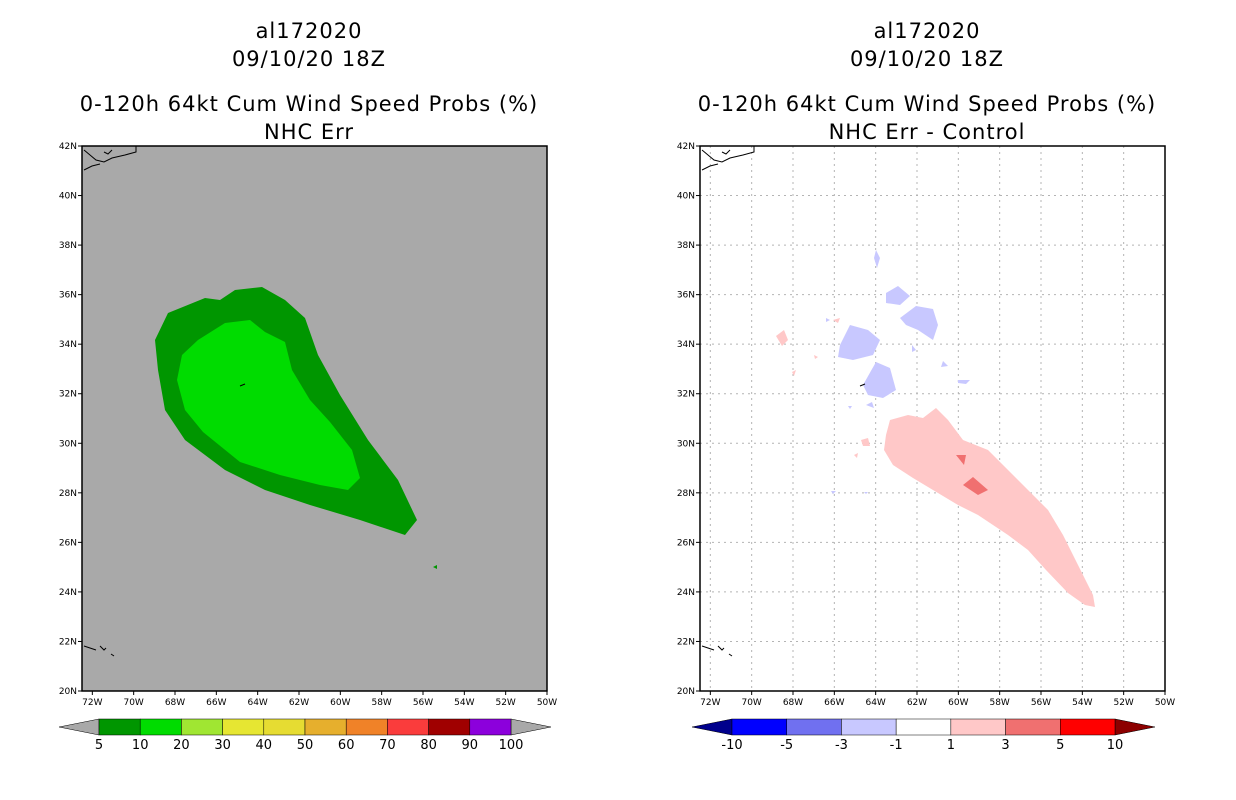 This screenshot has width=1236, height=800. I want to click on colorbar: -10 -5 -3 -1 1 3 5 10, so click(923, 735).